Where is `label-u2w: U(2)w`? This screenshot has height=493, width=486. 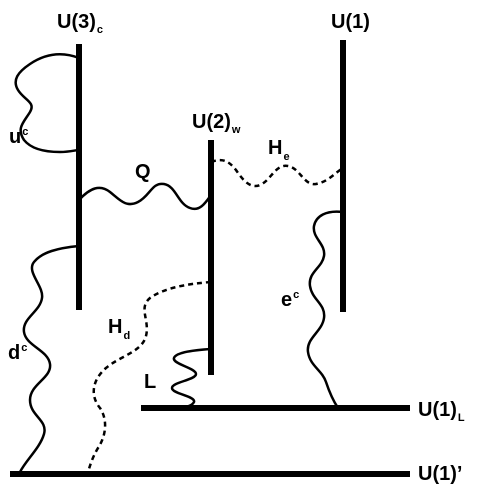 label-u2w: U(2)w is located at coordinates (216, 123).